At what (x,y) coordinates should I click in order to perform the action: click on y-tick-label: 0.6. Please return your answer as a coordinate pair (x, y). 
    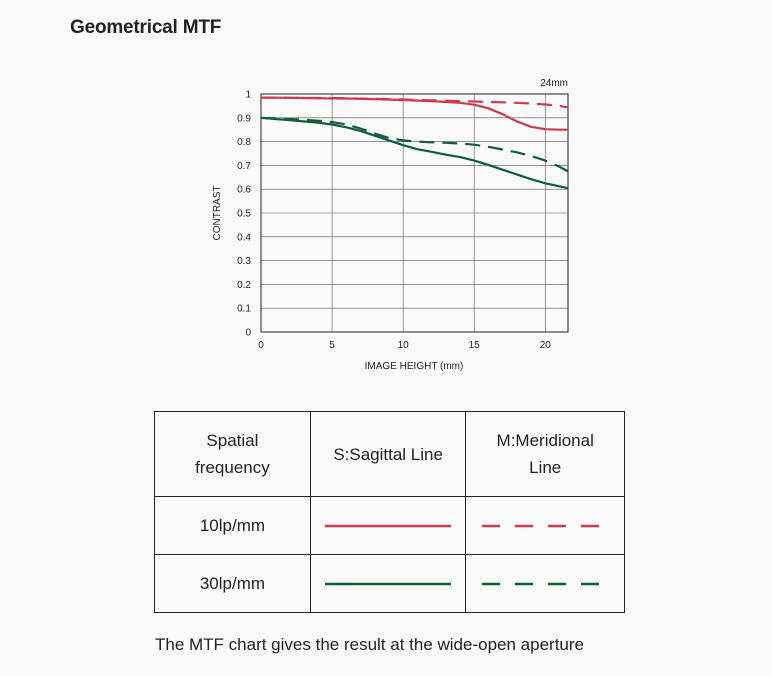
    Looking at the image, I should click on (244, 190).